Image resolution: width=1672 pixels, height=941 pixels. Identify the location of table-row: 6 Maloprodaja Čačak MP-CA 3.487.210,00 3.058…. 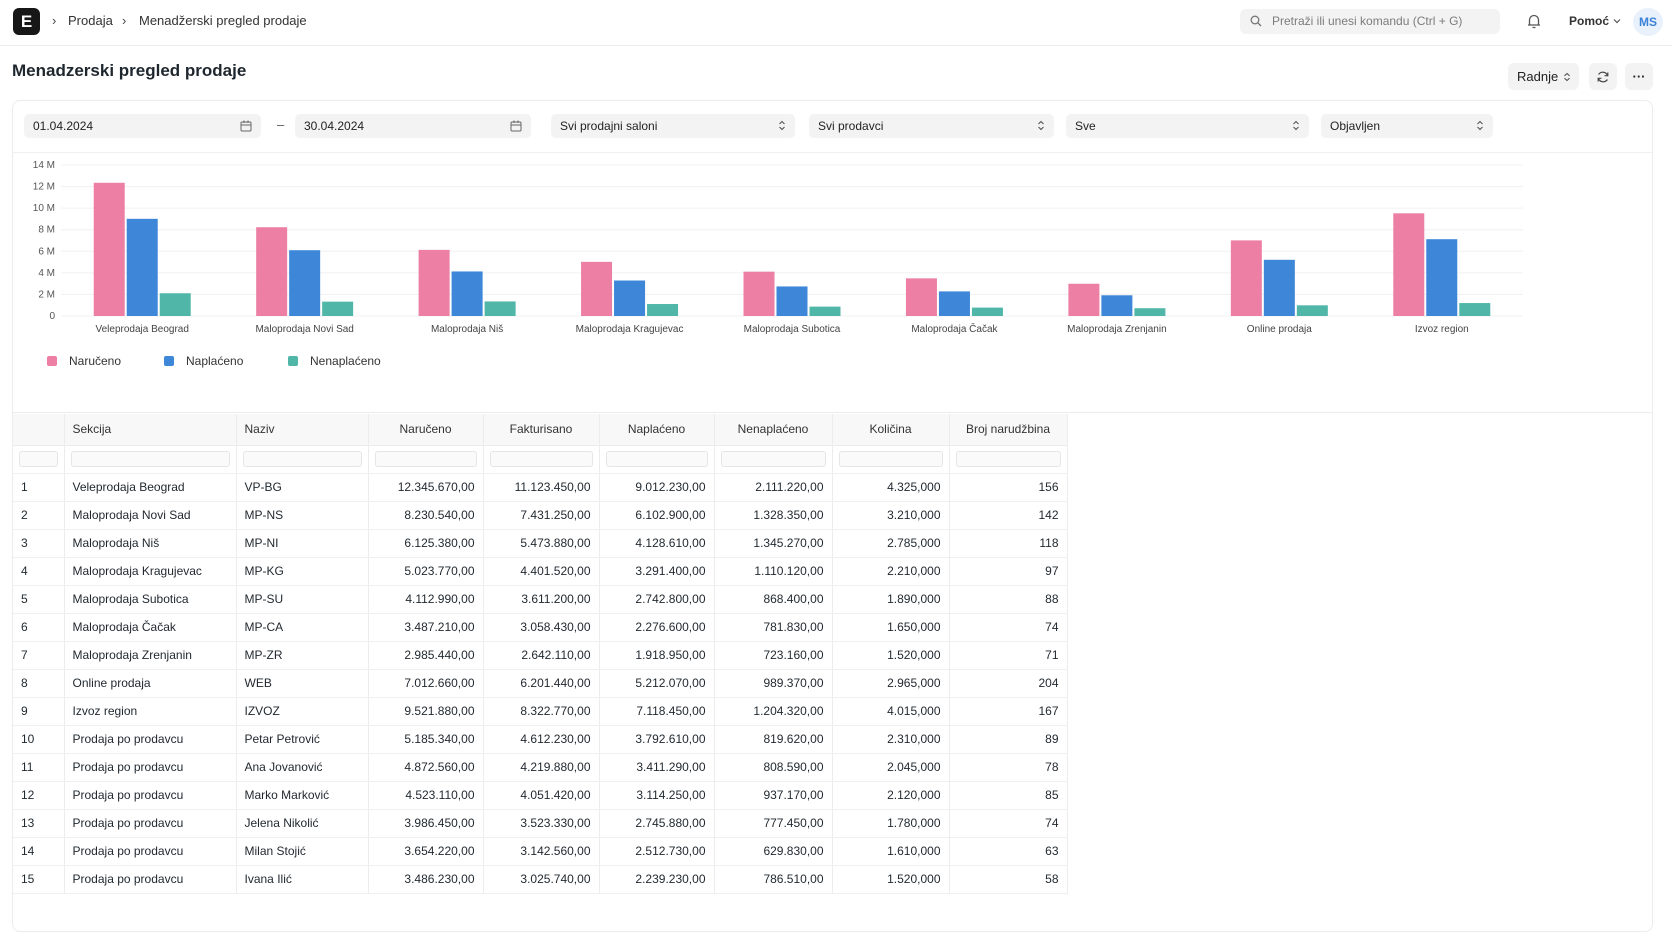
(540, 627).